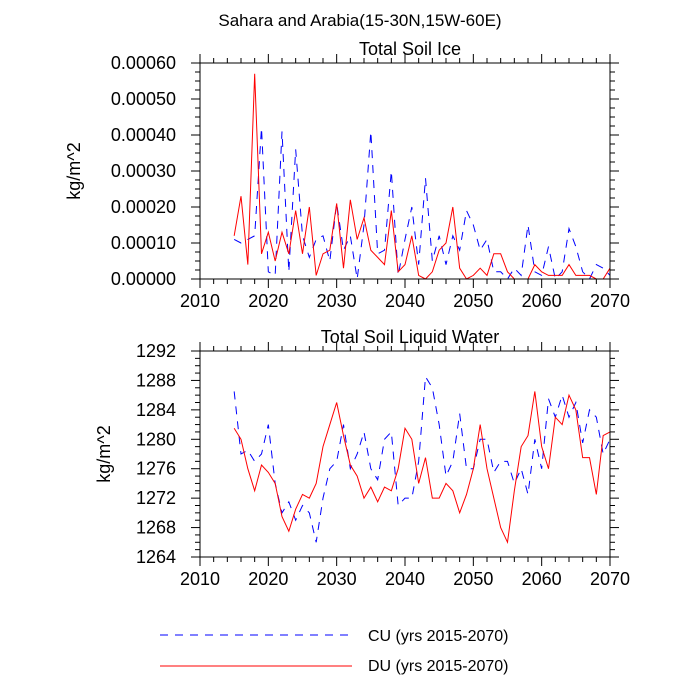 The image size is (700, 700). What do you see at coordinates (156, 557) in the screenshot?
I see `y-tick-label: 1264` at bounding box center [156, 557].